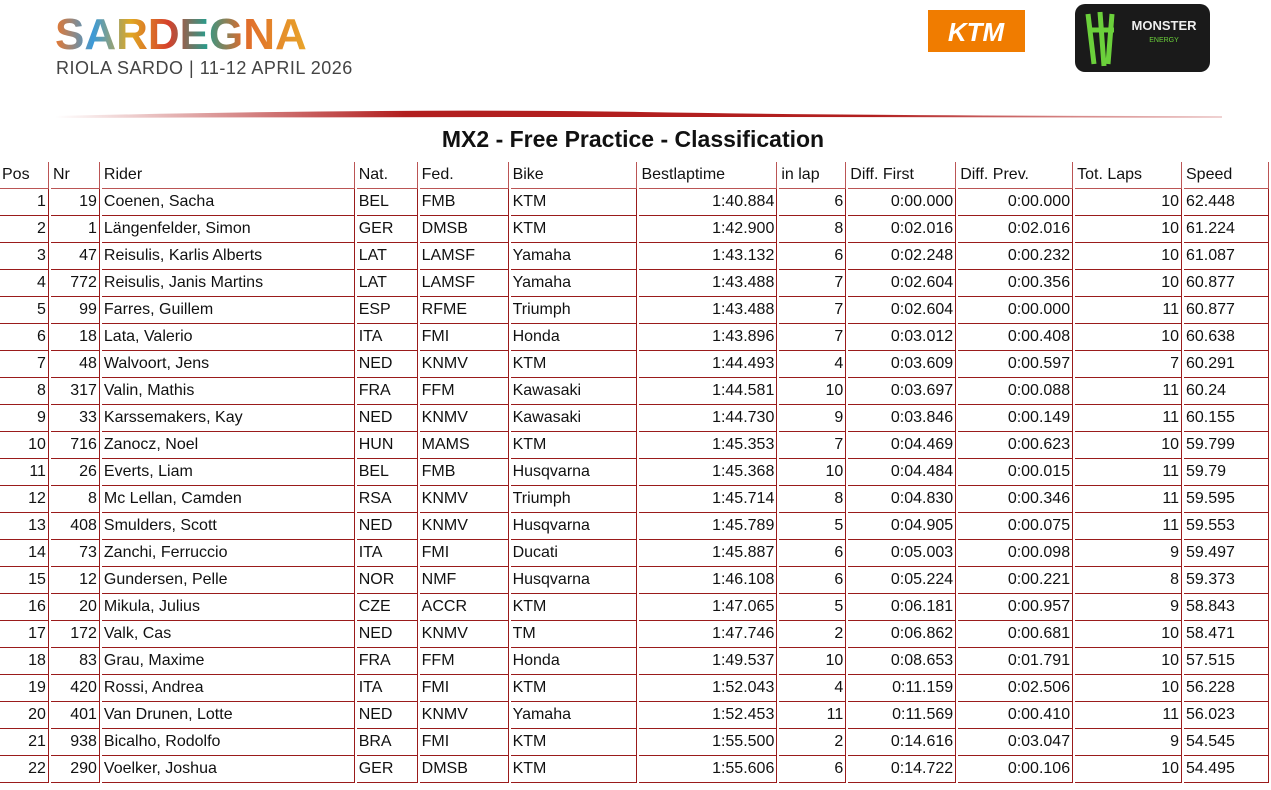 Image resolution: width=1271 pixels, height=790 pixels. What do you see at coordinates (228, 391) in the screenshot?
I see `table-cell: Valin, Mathis` at bounding box center [228, 391].